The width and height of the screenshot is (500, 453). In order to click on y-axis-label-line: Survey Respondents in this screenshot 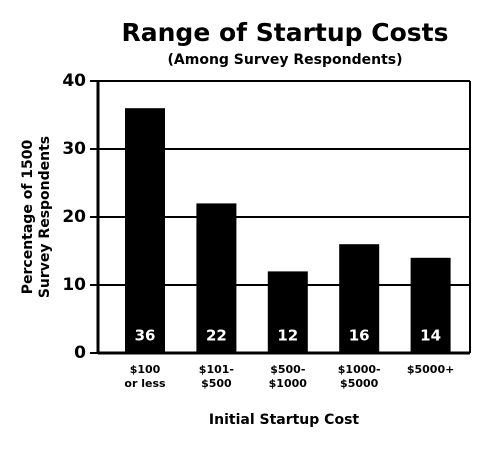, I will do `click(45, 217)`.